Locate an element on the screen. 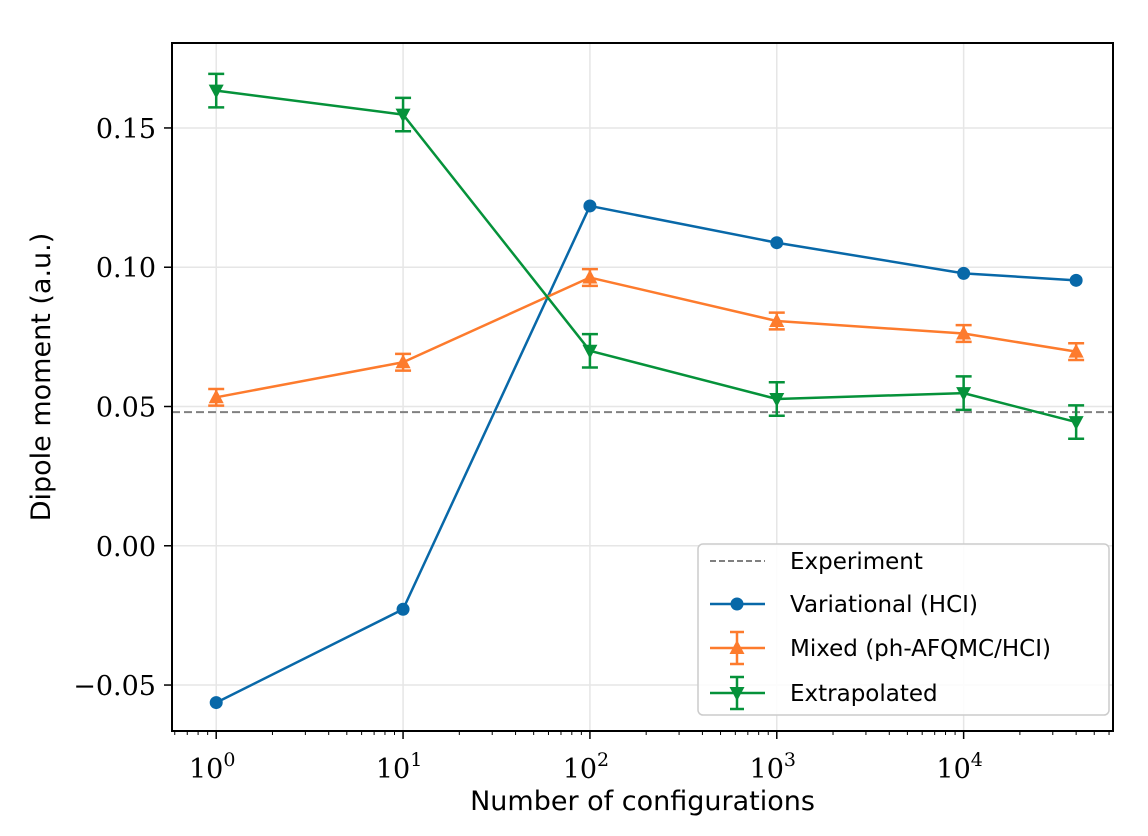 The image size is (1148, 836). legend-label: Extrapolated is located at coordinates (864, 694).